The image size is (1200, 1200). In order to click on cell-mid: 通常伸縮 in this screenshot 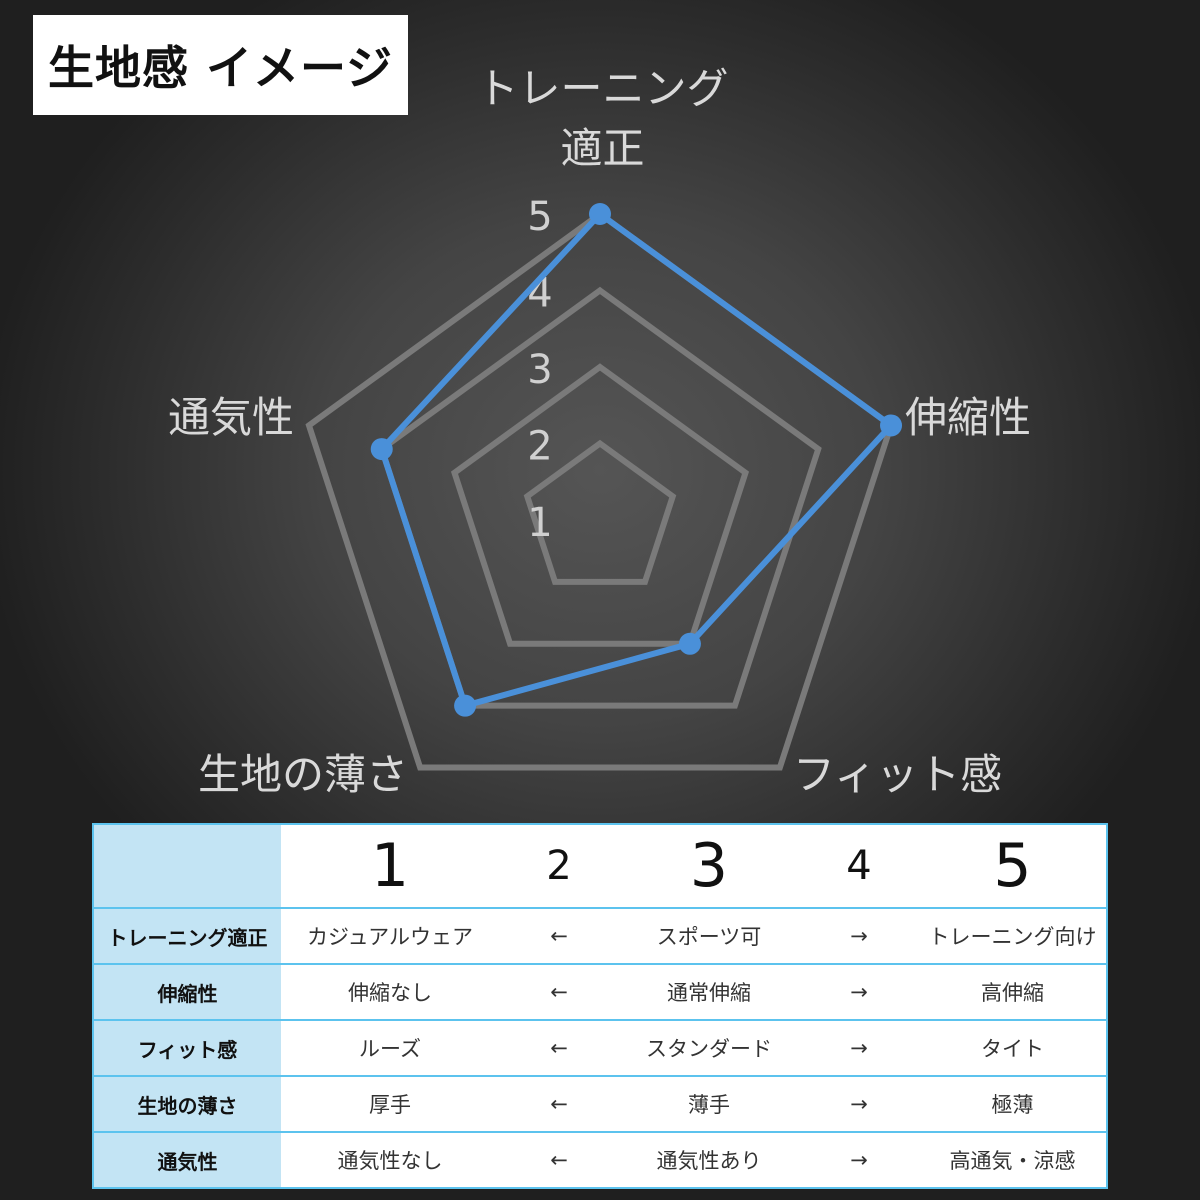, I will do `click(709, 992)`.